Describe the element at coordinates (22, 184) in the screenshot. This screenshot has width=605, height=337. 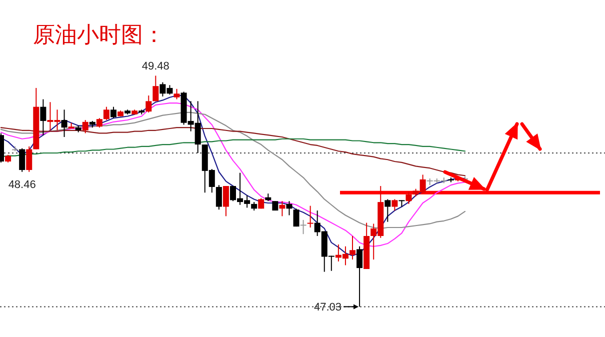
I see `annotation: 48.46` at that location.